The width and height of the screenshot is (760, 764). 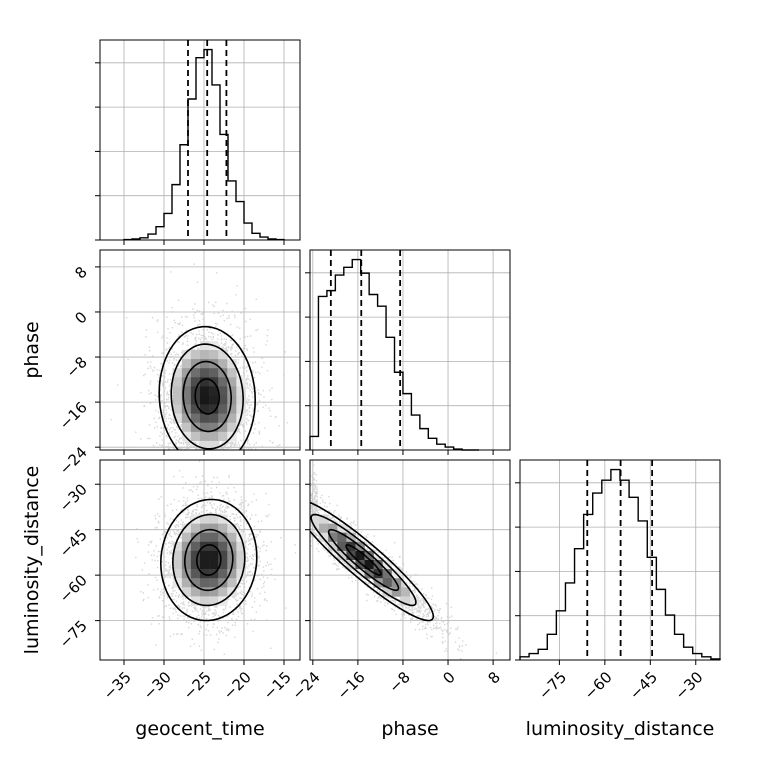 What do you see at coordinates (620, 704) in the screenshot?
I see `x-axis-luminosity_distance: −75 −60 −45 −30 luminosity_distance` at bounding box center [620, 704].